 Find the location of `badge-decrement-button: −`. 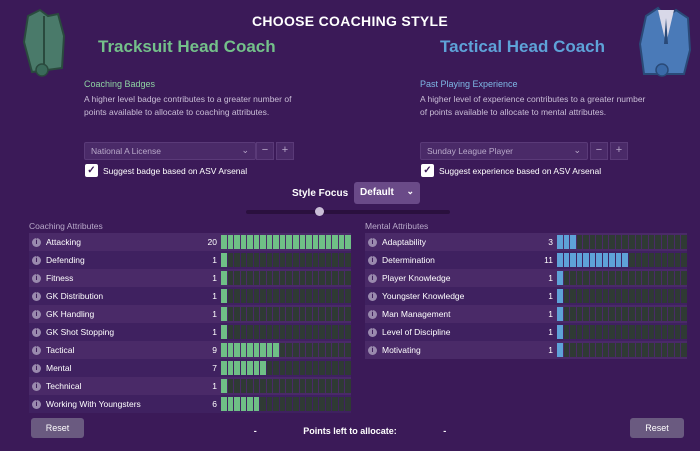

badge-decrement-button: − is located at coordinates (265, 151).